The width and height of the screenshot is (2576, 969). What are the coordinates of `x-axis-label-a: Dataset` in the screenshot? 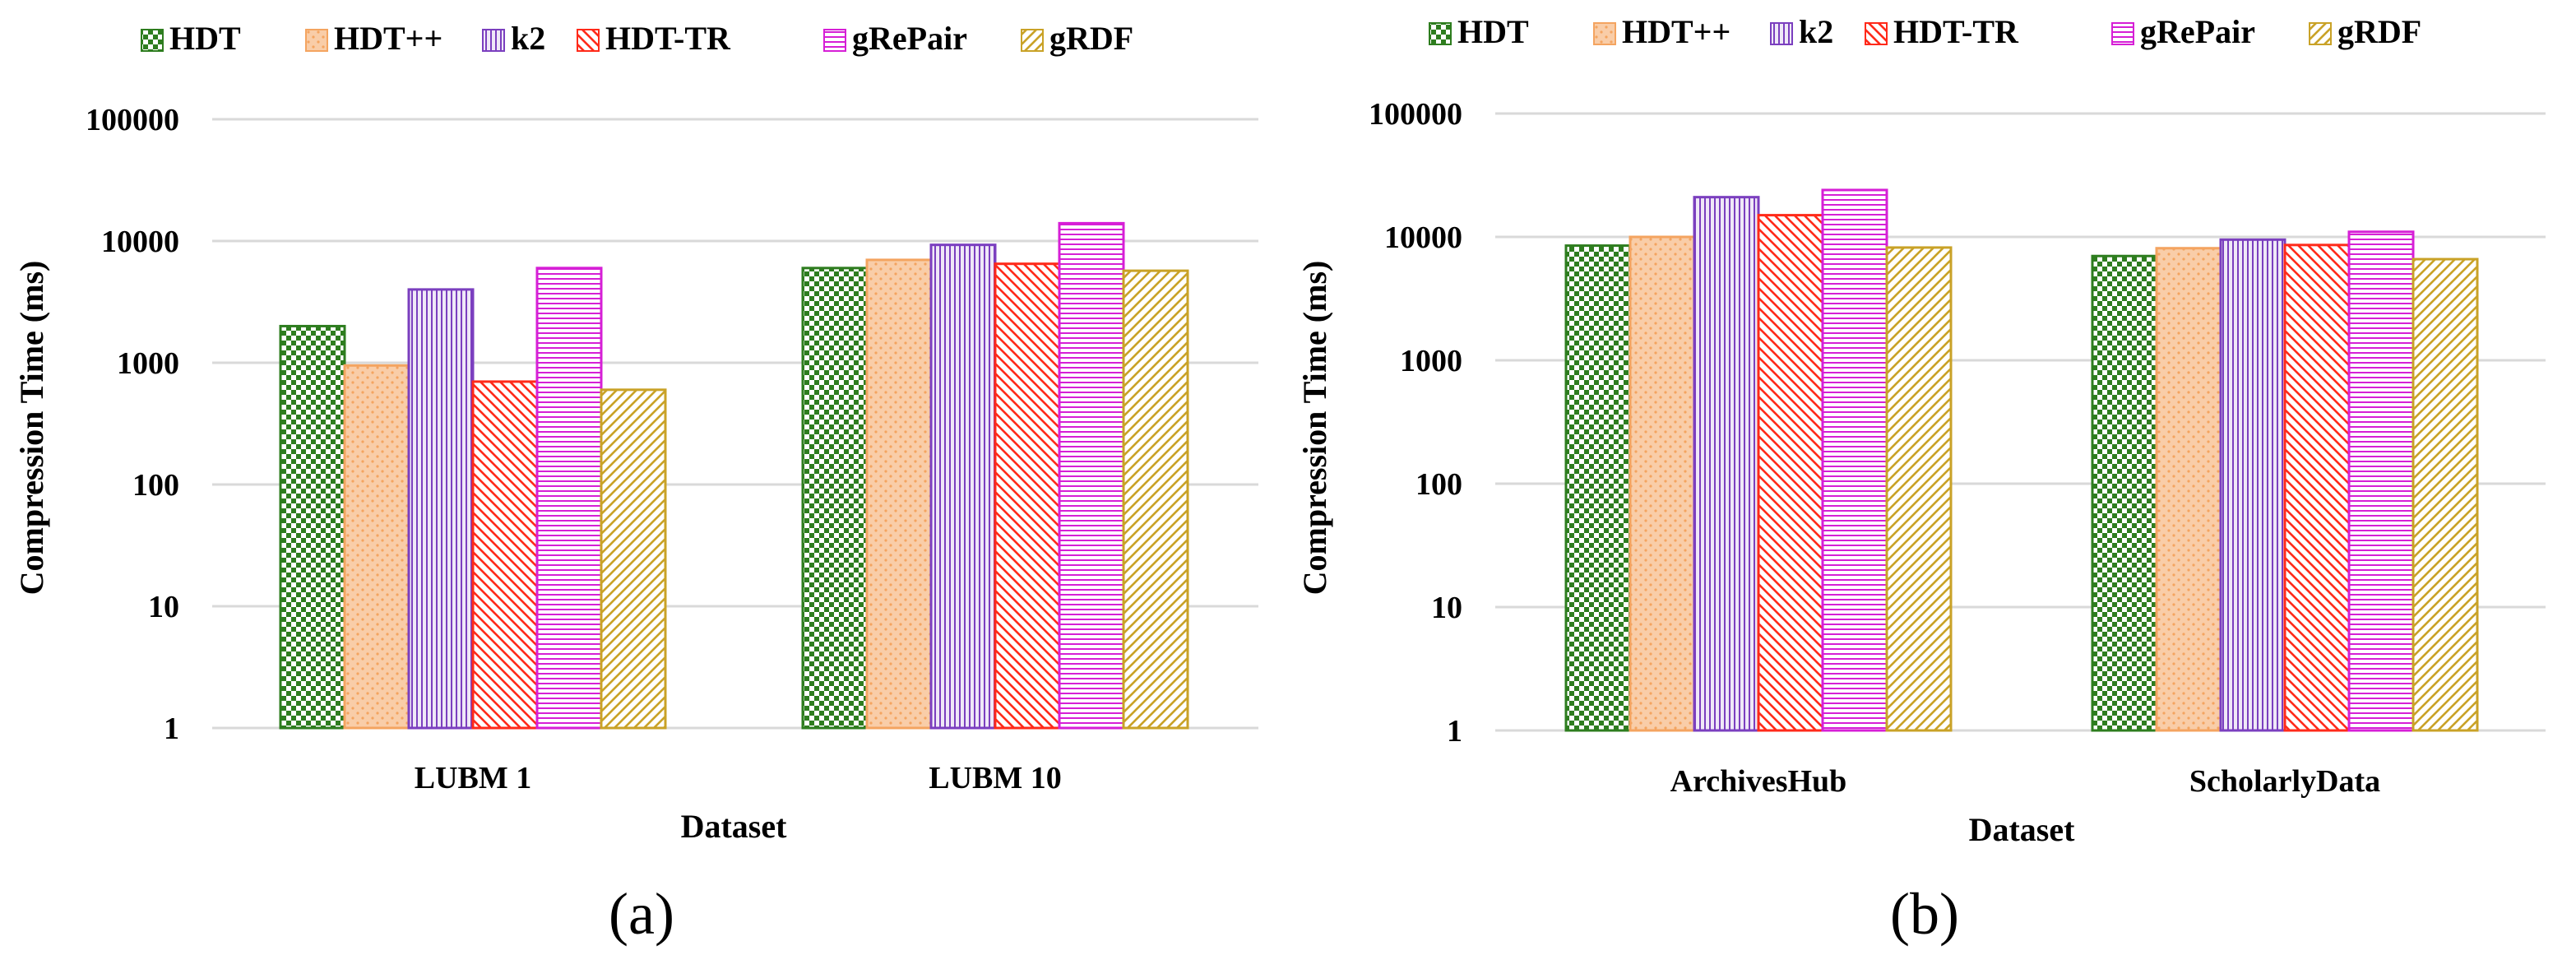 It's located at (735, 826).